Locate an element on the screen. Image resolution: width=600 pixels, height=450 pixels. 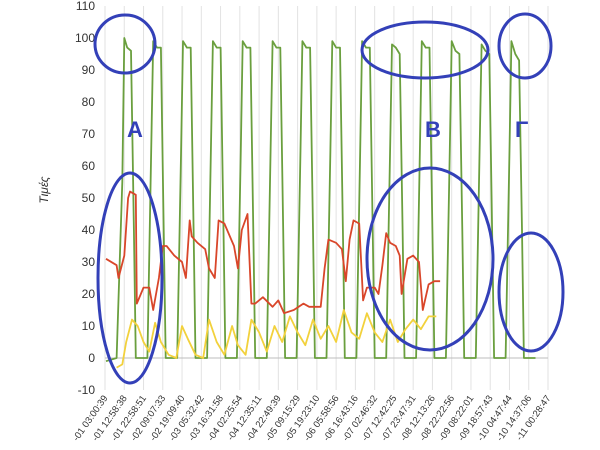
y-tick-label-3: 20 is located at coordinates (89, 294).